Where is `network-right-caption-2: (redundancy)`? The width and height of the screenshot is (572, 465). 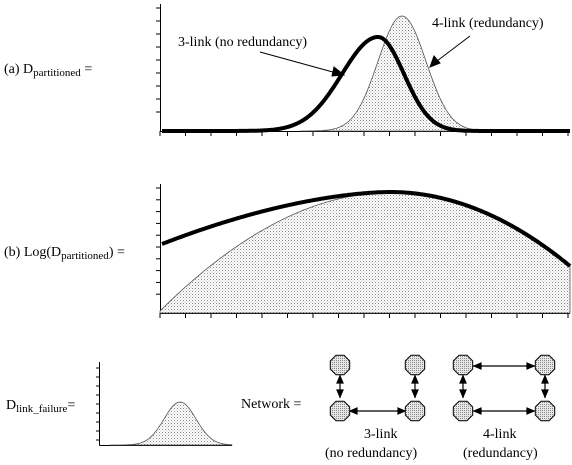 network-right-caption-2: (redundancy) is located at coordinates (500, 453).